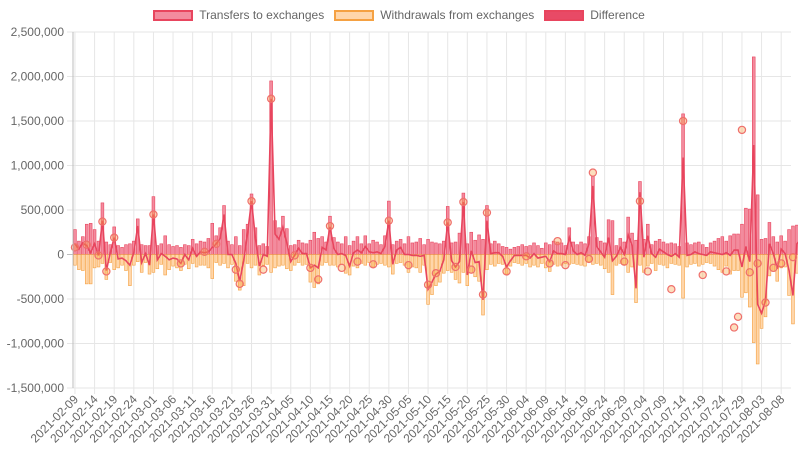 The height and width of the screenshot is (450, 798). Describe the element at coordinates (594, 15) in the screenshot. I see `legend-item-difference: Difference` at that location.